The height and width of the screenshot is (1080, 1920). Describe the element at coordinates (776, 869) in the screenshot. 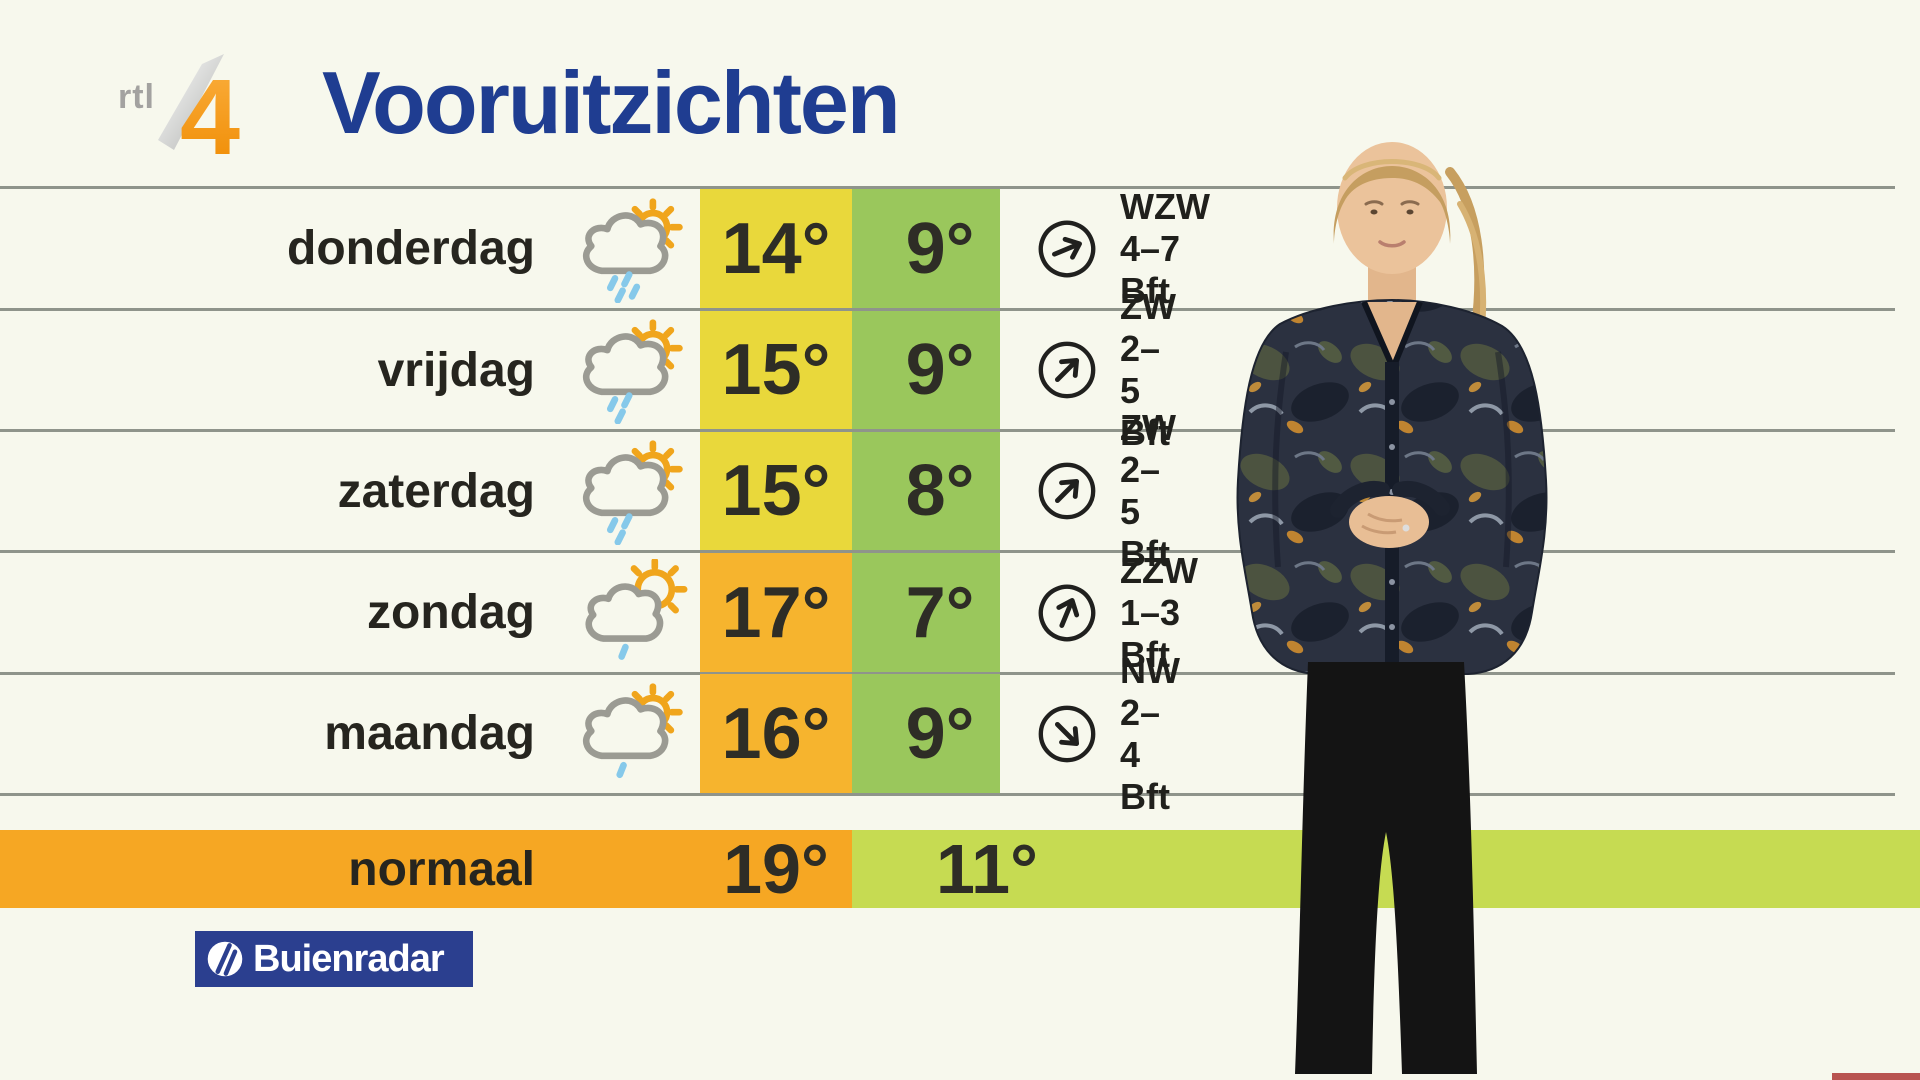

I see `normal-max-temp: 19°` at that location.